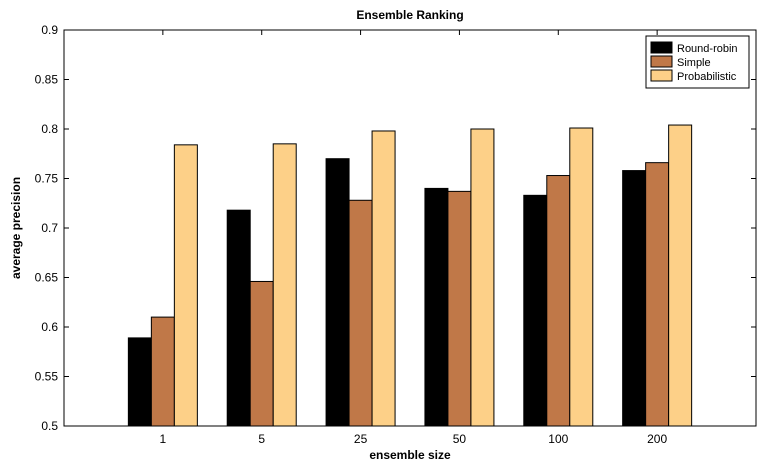 The width and height of the screenshot is (760, 465). What do you see at coordinates (49, 129) in the screenshot?
I see `y-tick-label: 0.8` at bounding box center [49, 129].